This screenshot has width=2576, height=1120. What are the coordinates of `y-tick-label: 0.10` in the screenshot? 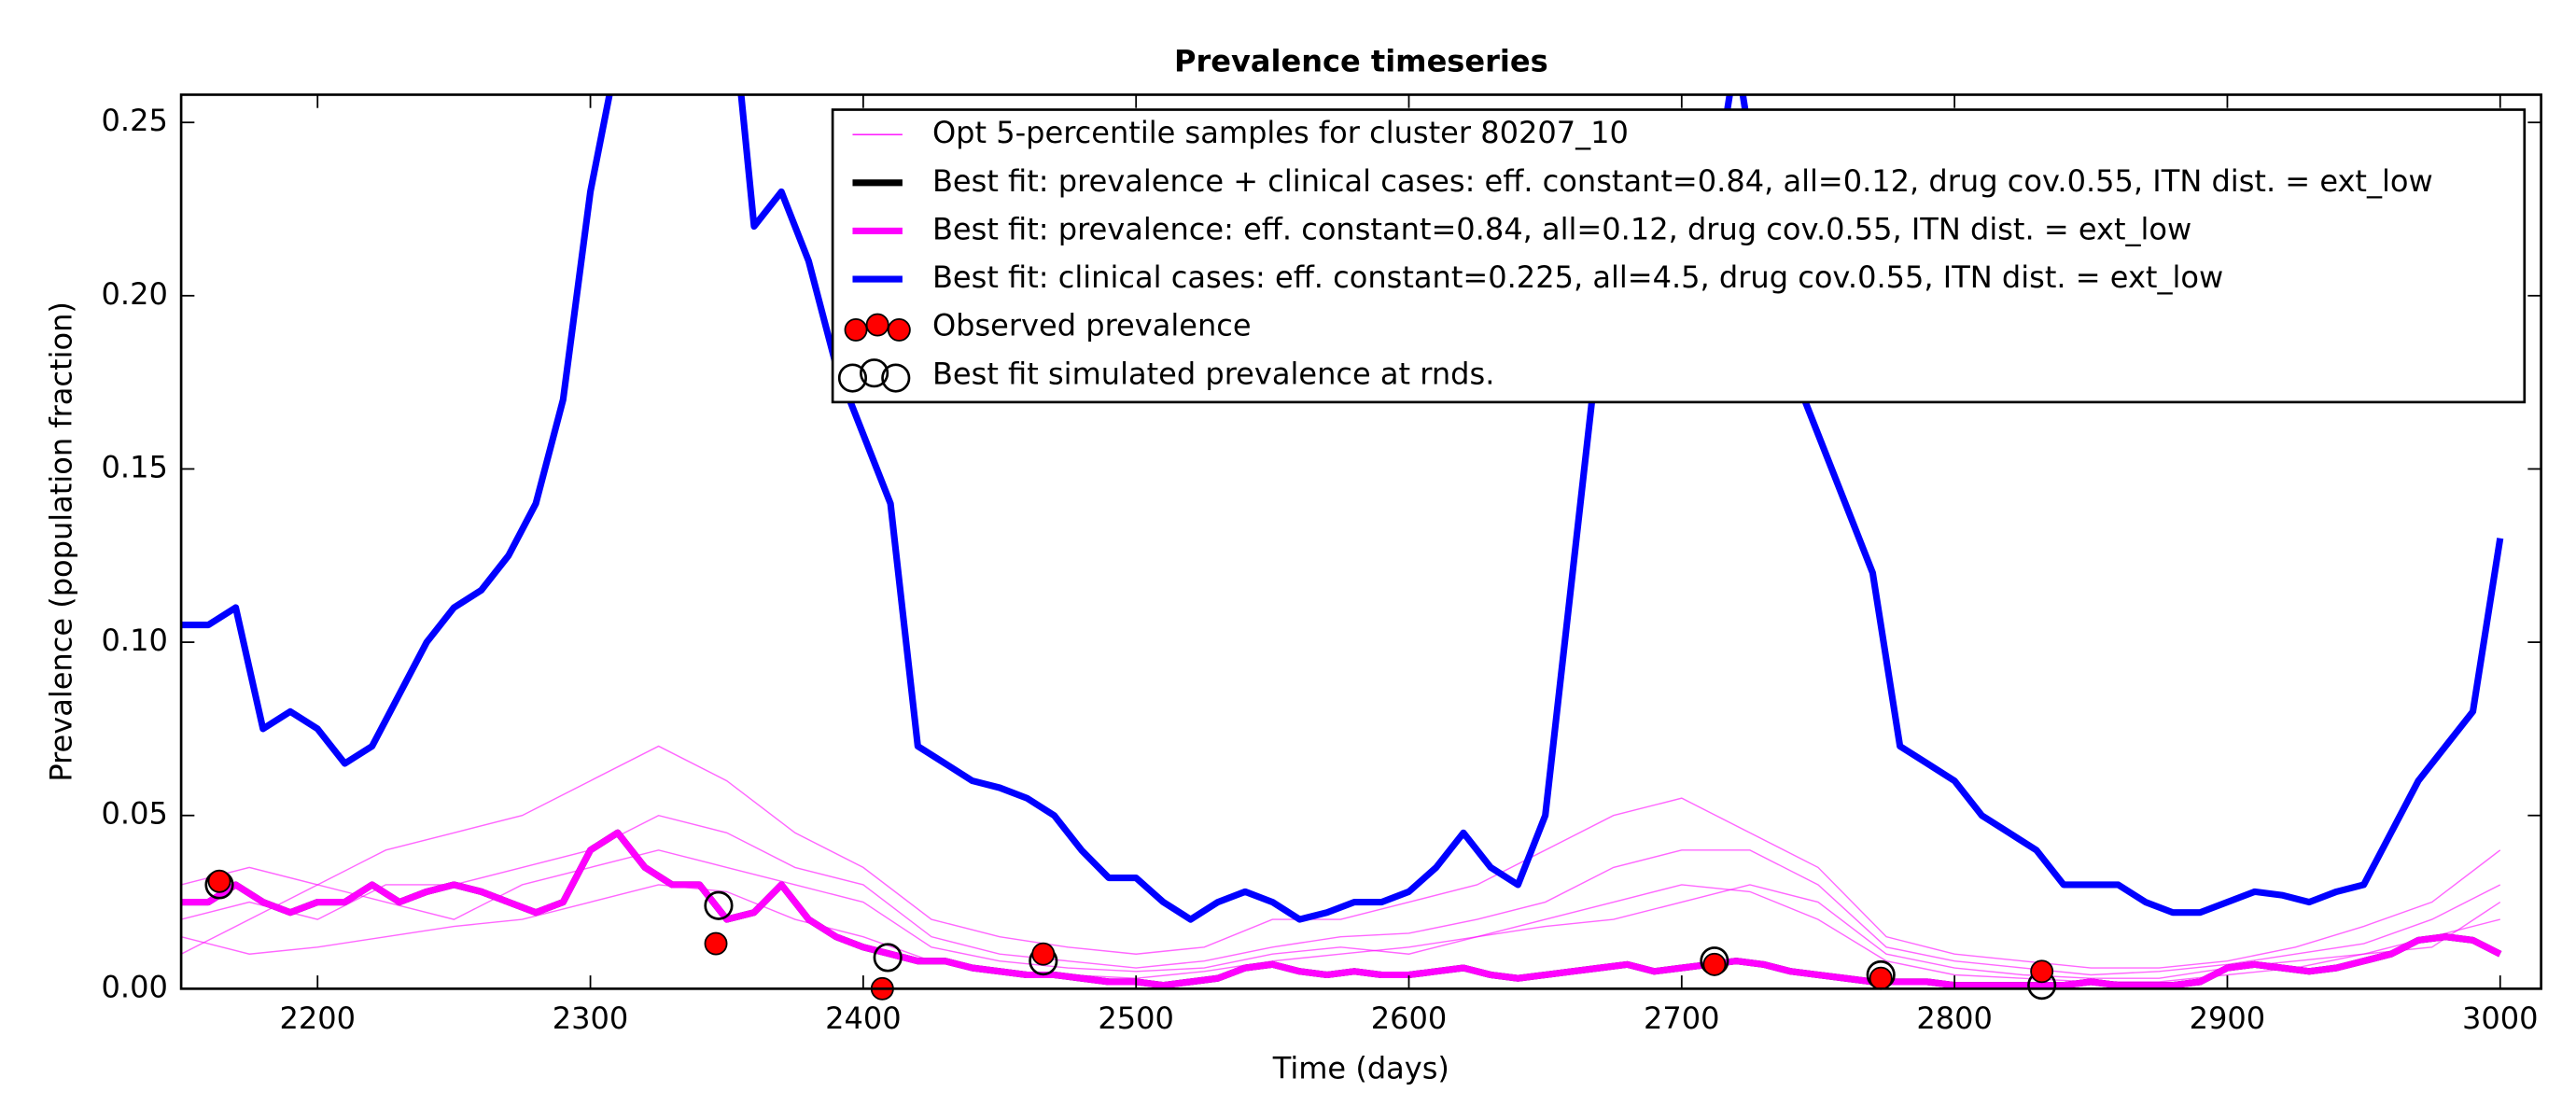 It's located at (135, 640).